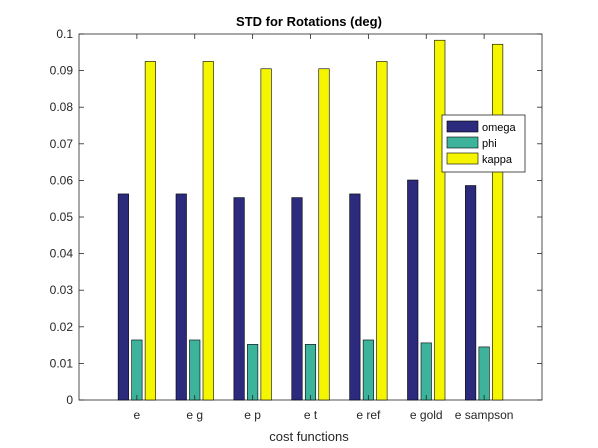  Describe the element at coordinates (484, 415) in the screenshot. I see `x-tick-label: e sampson` at that location.